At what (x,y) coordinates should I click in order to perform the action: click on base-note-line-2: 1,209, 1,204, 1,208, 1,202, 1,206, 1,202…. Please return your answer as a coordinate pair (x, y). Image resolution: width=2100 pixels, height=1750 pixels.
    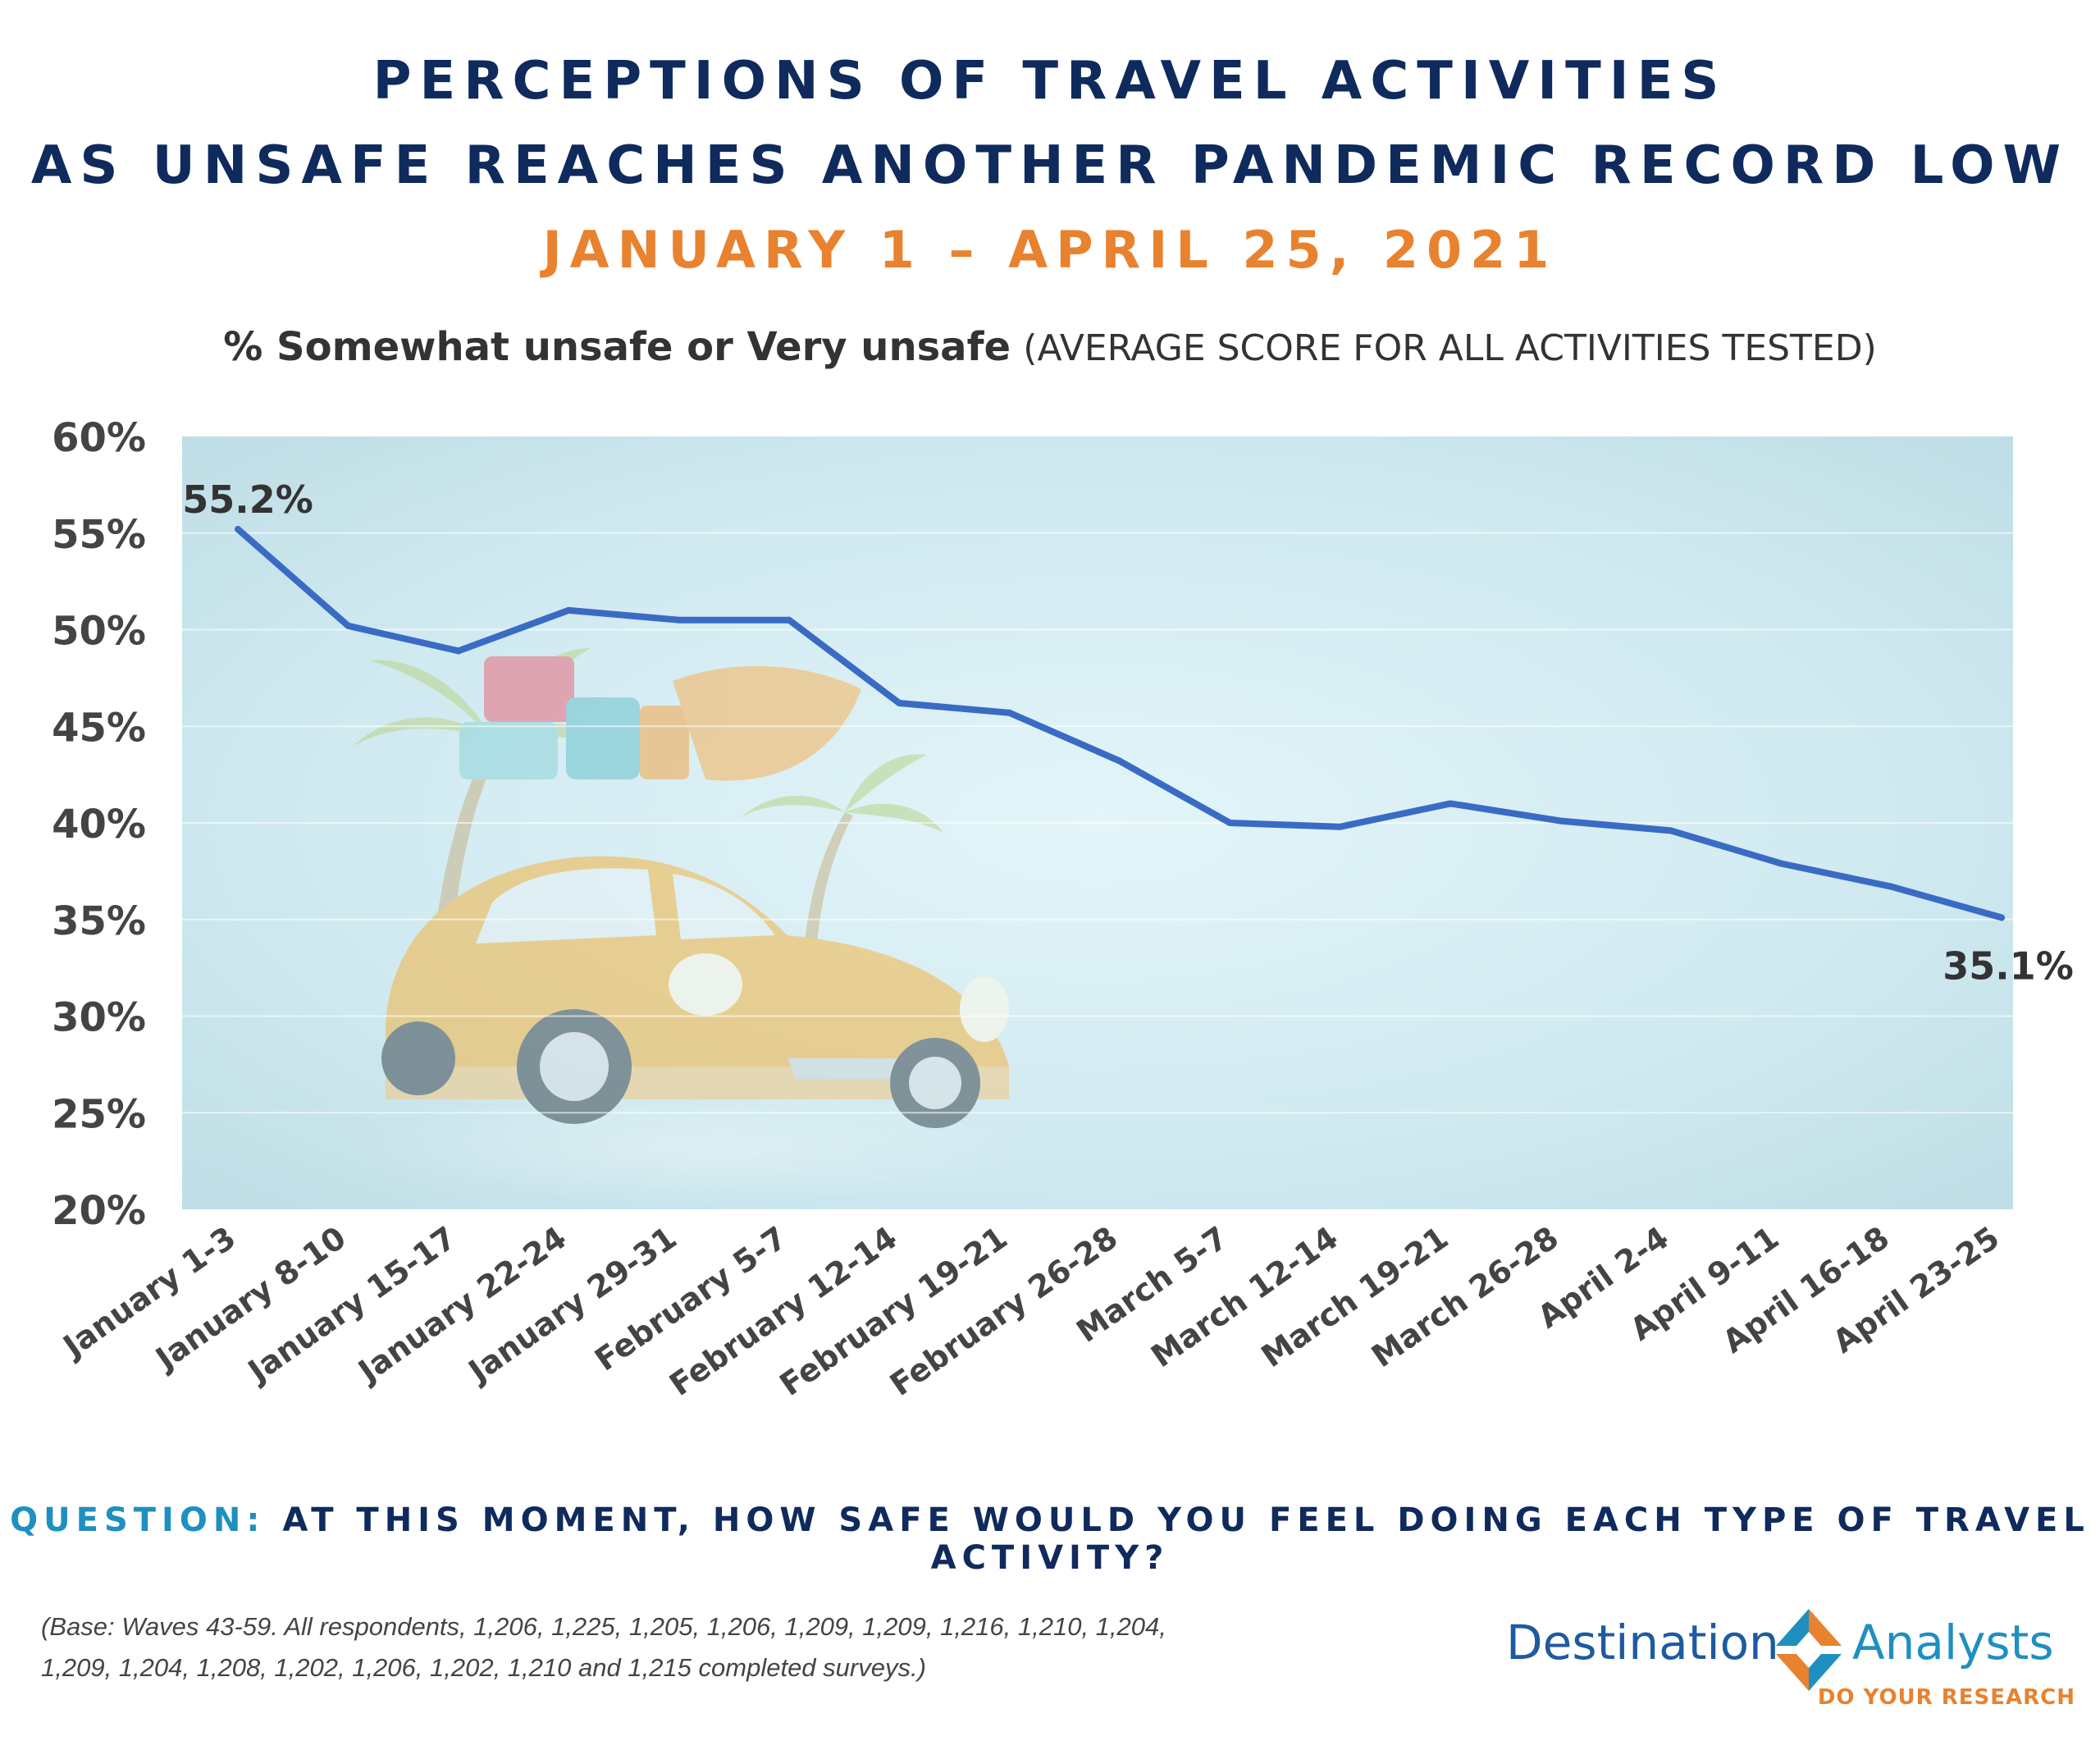
    Looking at the image, I should click on (484, 1667).